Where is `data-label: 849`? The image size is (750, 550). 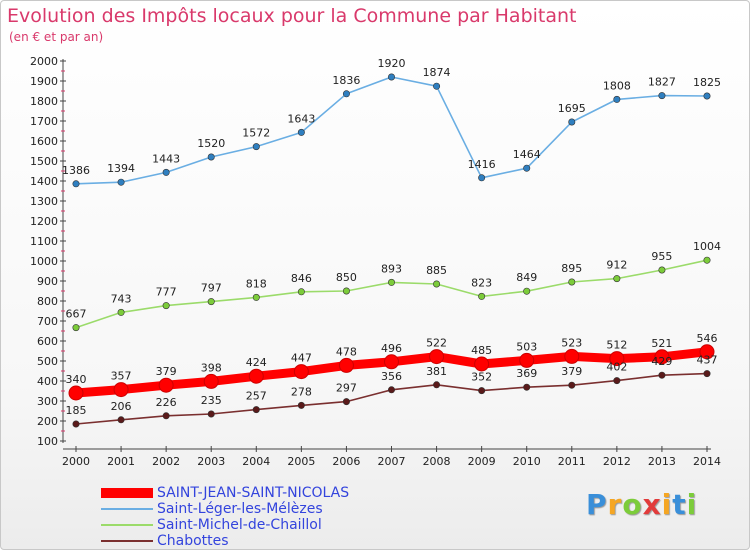 data-label: 849 is located at coordinates (526, 277).